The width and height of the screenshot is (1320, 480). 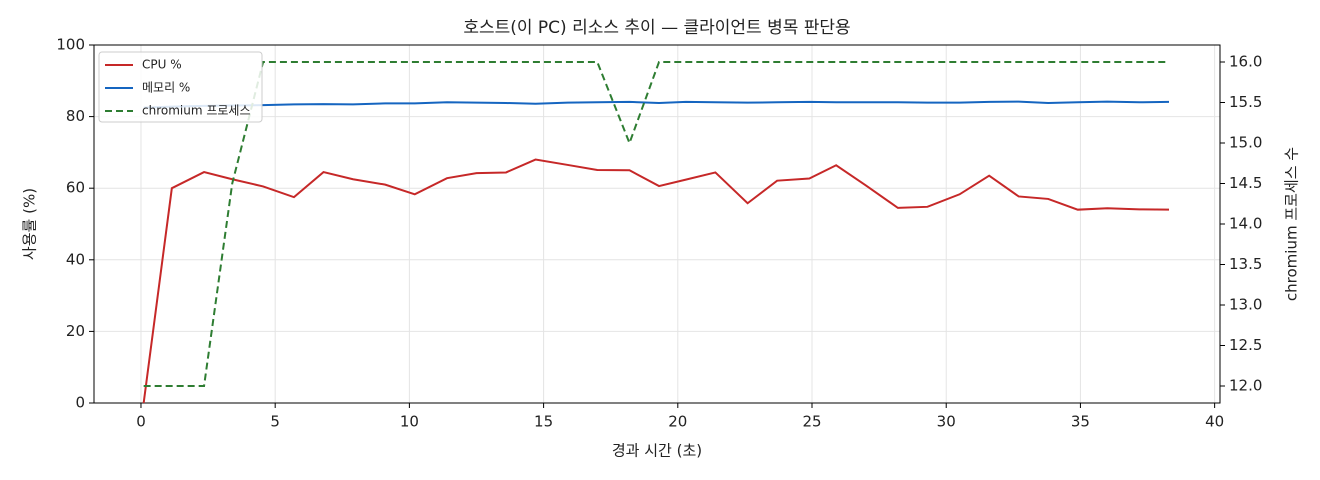 I want to click on y2-tick-label: 13.0, so click(x=1245, y=304).